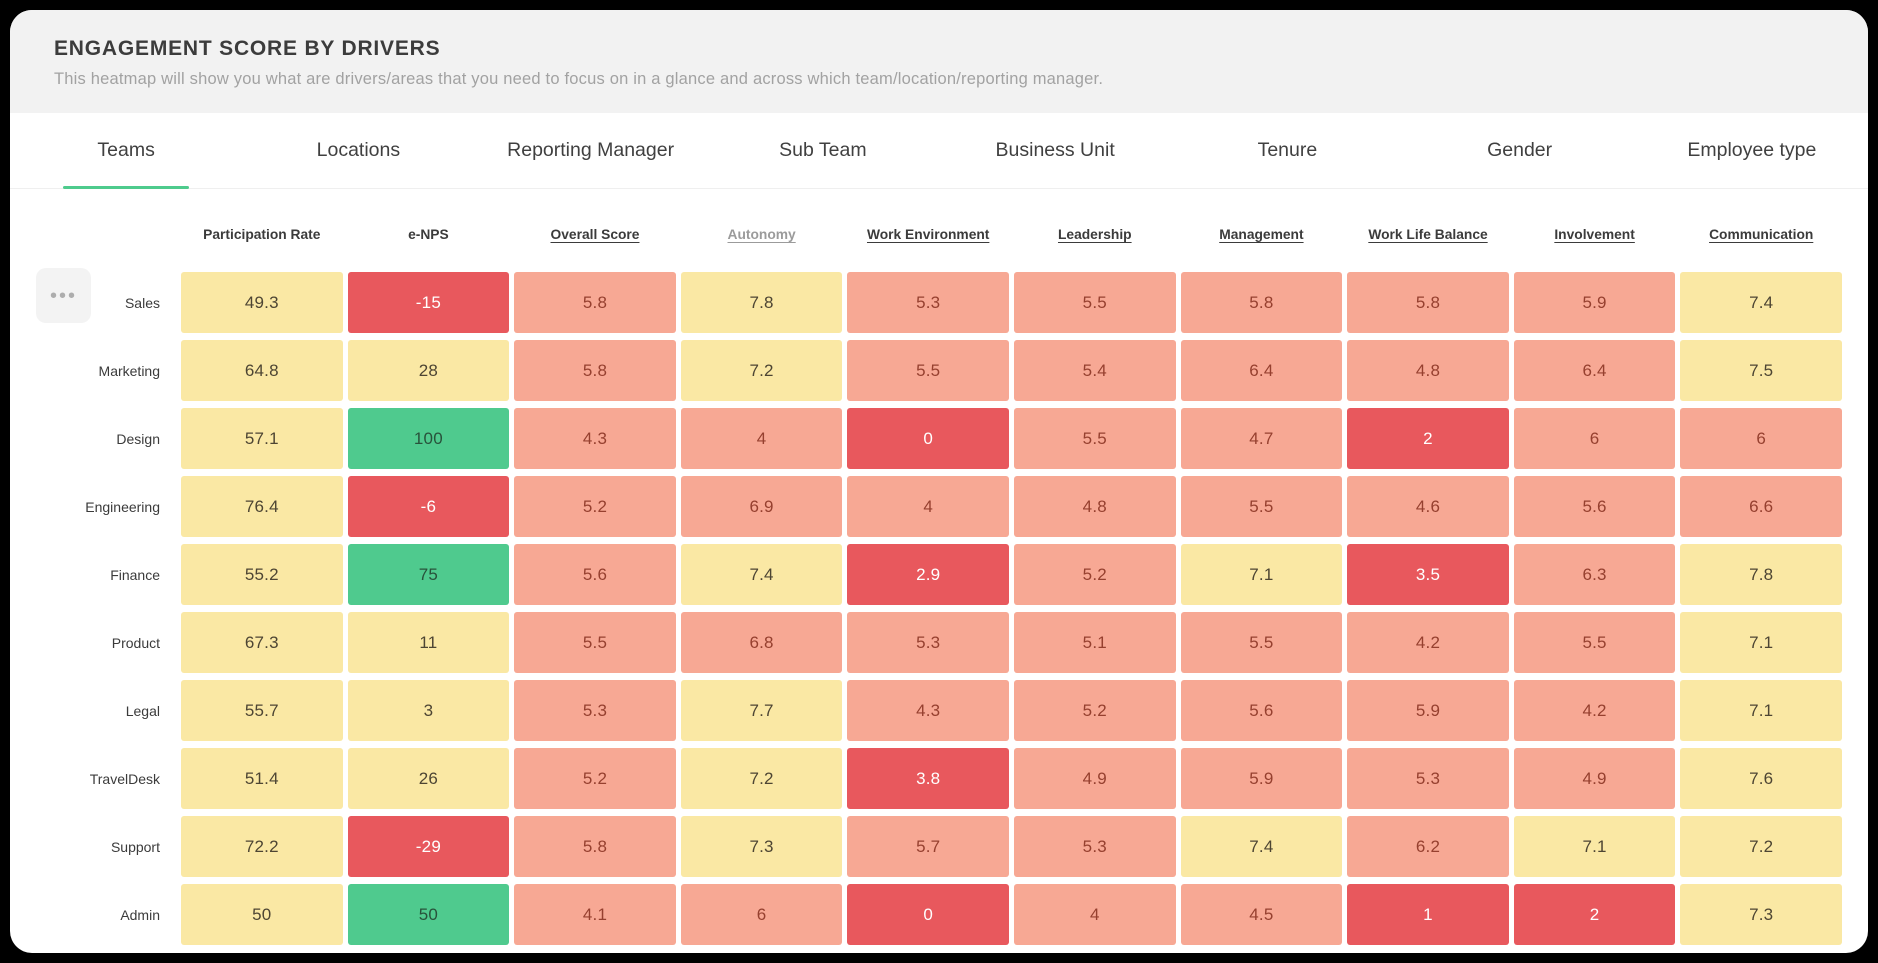 This screenshot has width=1878, height=963. I want to click on heatmap-cell-marketing-e-nps: 28, so click(428, 370).